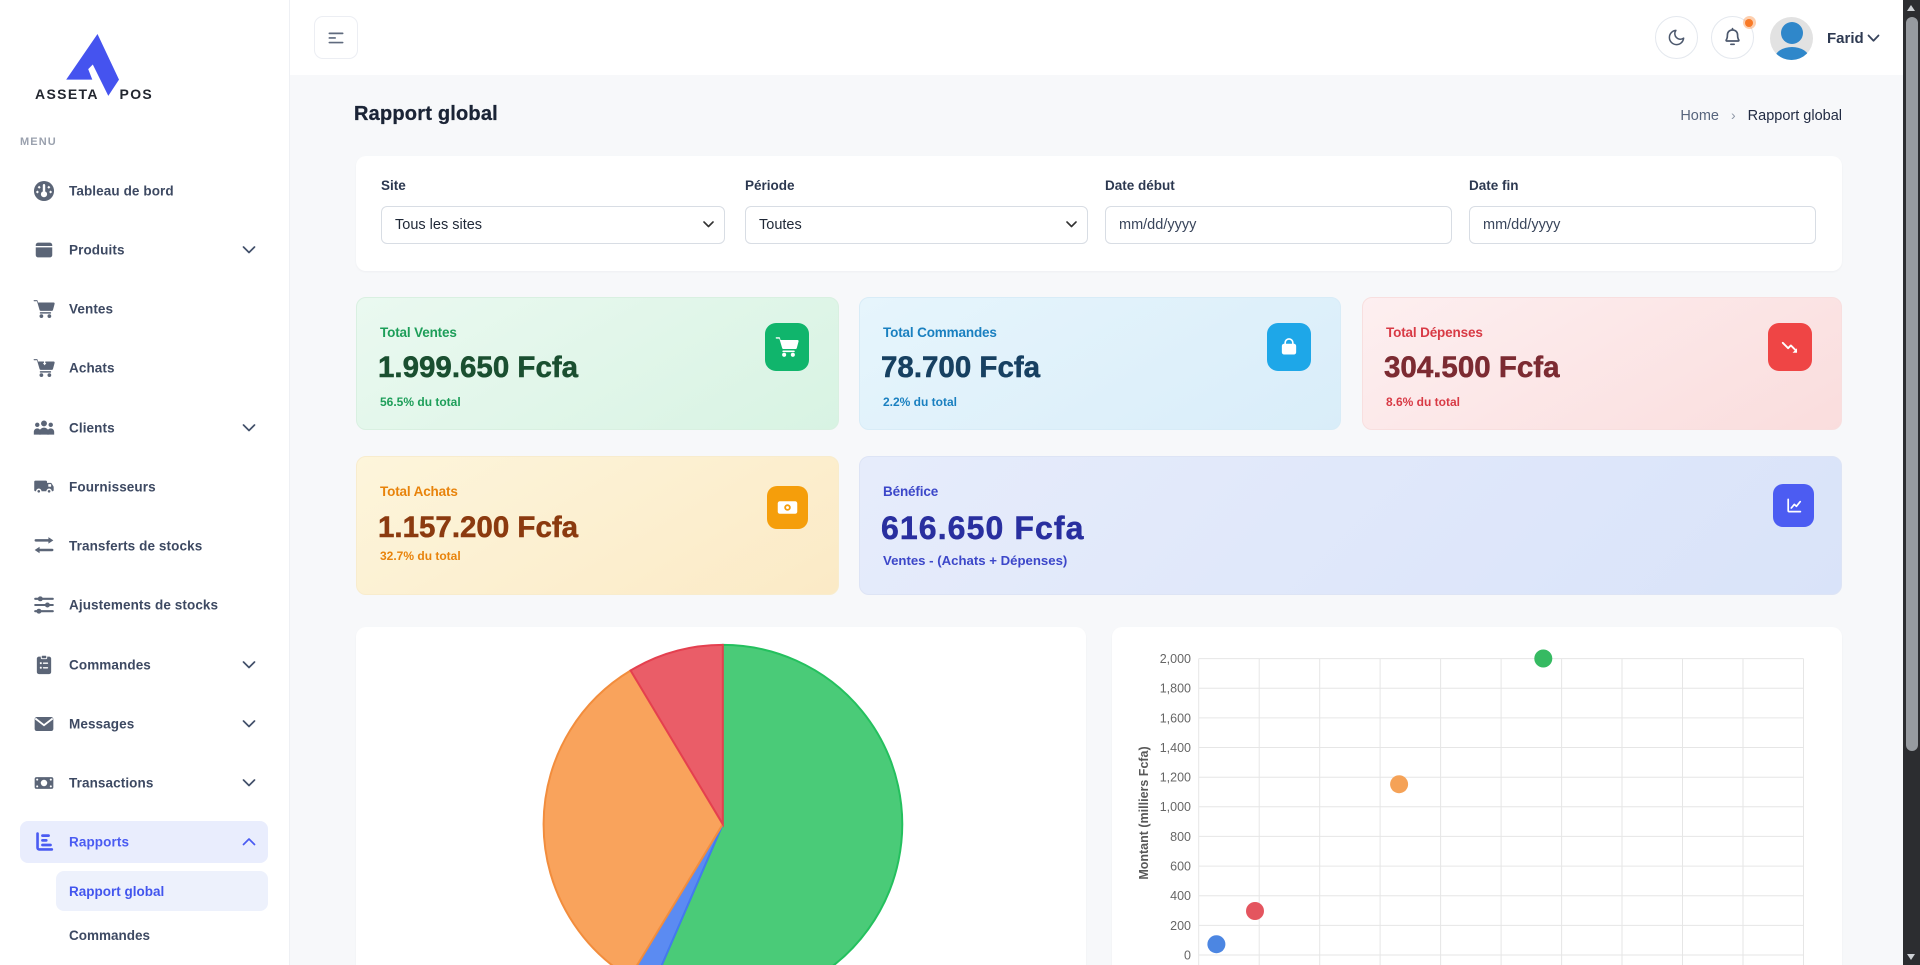  Describe the element at coordinates (1180, 926) in the screenshot. I see `svg-text: 200` at that location.